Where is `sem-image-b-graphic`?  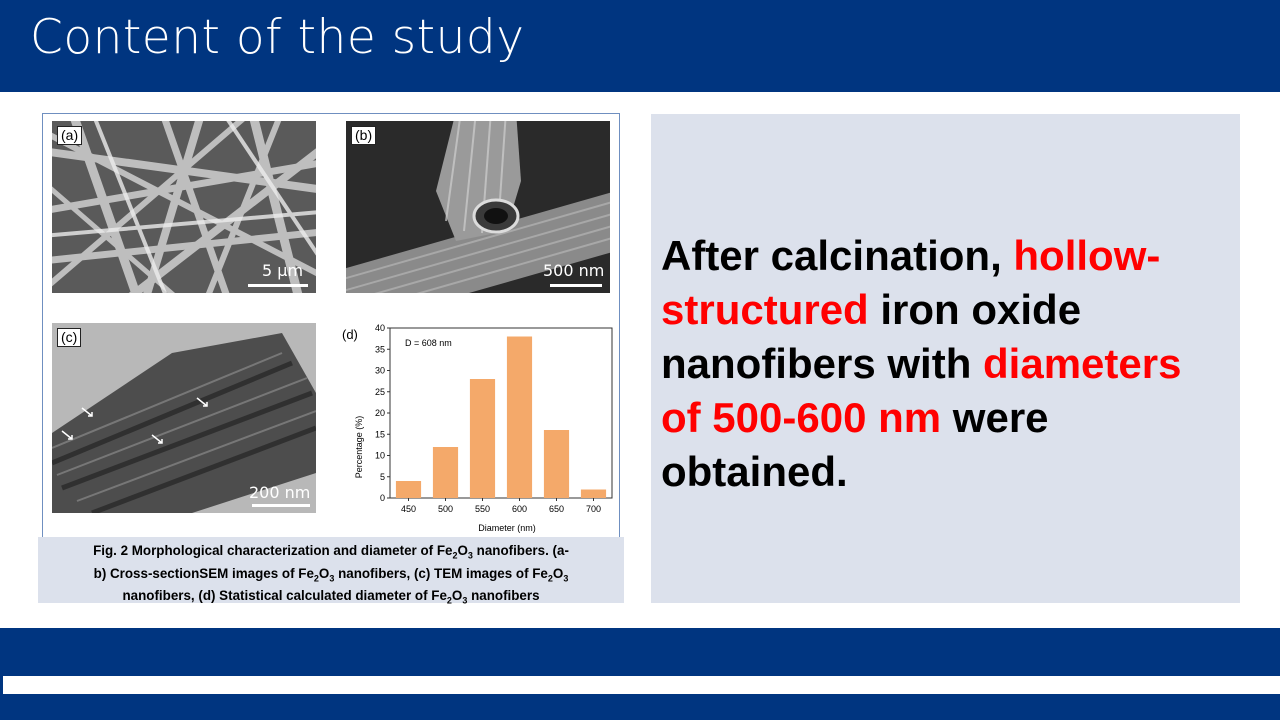 sem-image-b-graphic is located at coordinates (478, 207).